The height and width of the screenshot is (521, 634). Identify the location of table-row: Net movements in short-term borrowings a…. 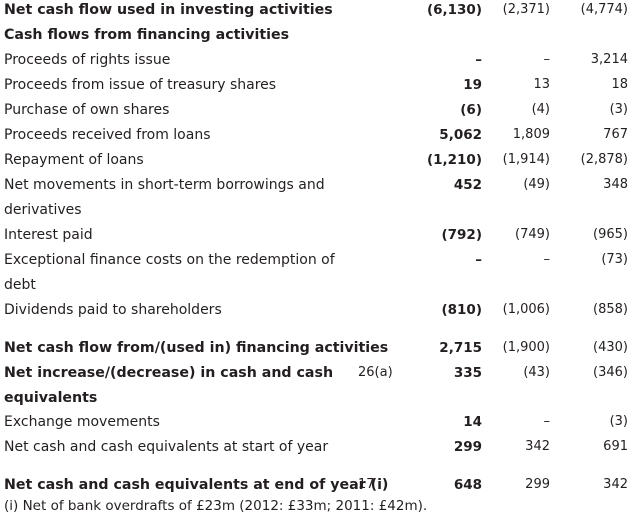
(317, 186).